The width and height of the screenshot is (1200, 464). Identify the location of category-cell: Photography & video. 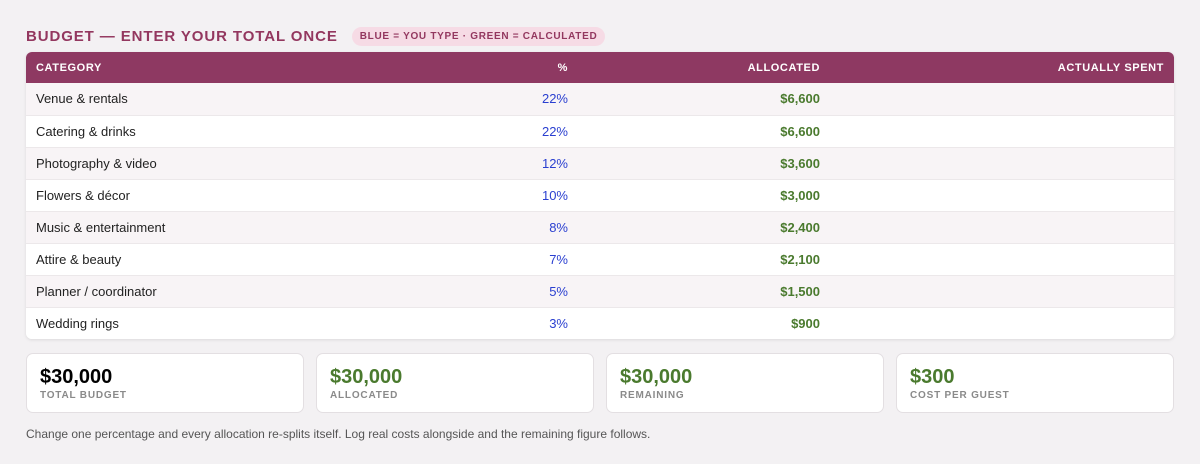
(96, 163).